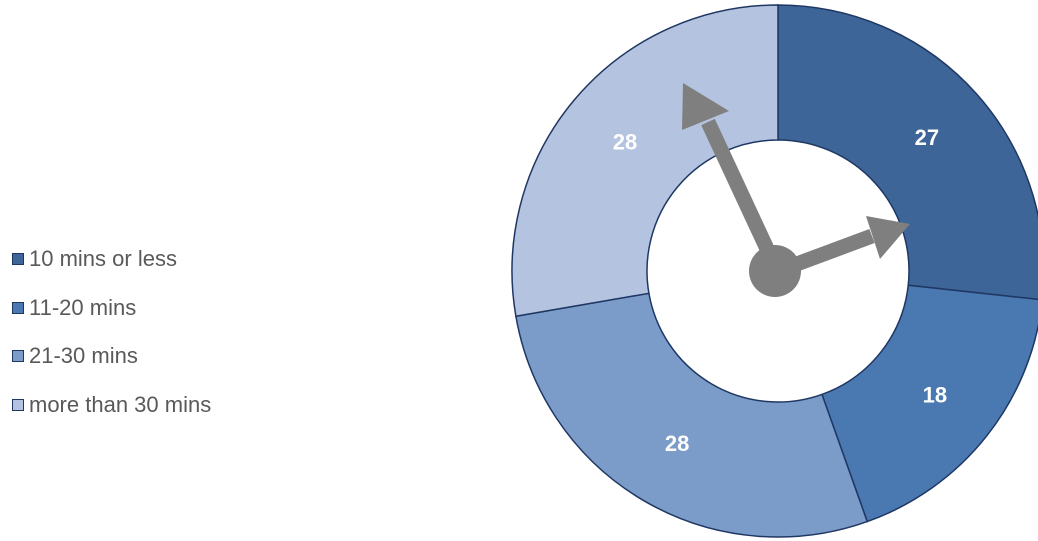  What do you see at coordinates (705, 106) in the screenshot?
I see `hour-hand-arrowhead` at bounding box center [705, 106].